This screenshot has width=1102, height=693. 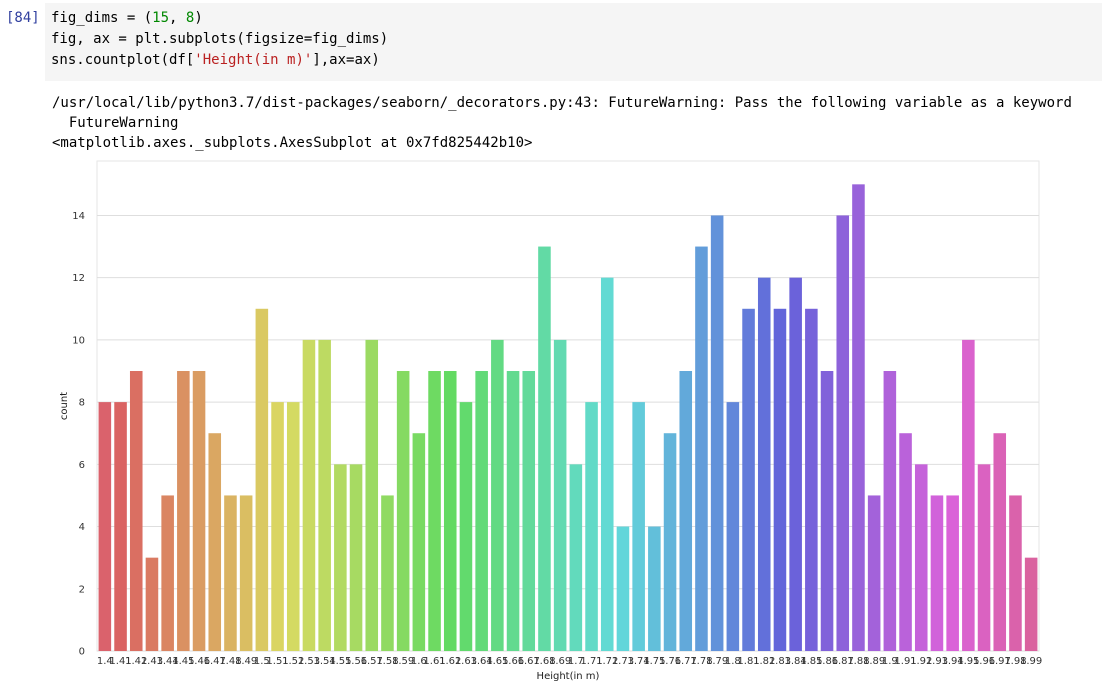 I want to click on x-tick-label: 1.87, so click(x=843, y=661).